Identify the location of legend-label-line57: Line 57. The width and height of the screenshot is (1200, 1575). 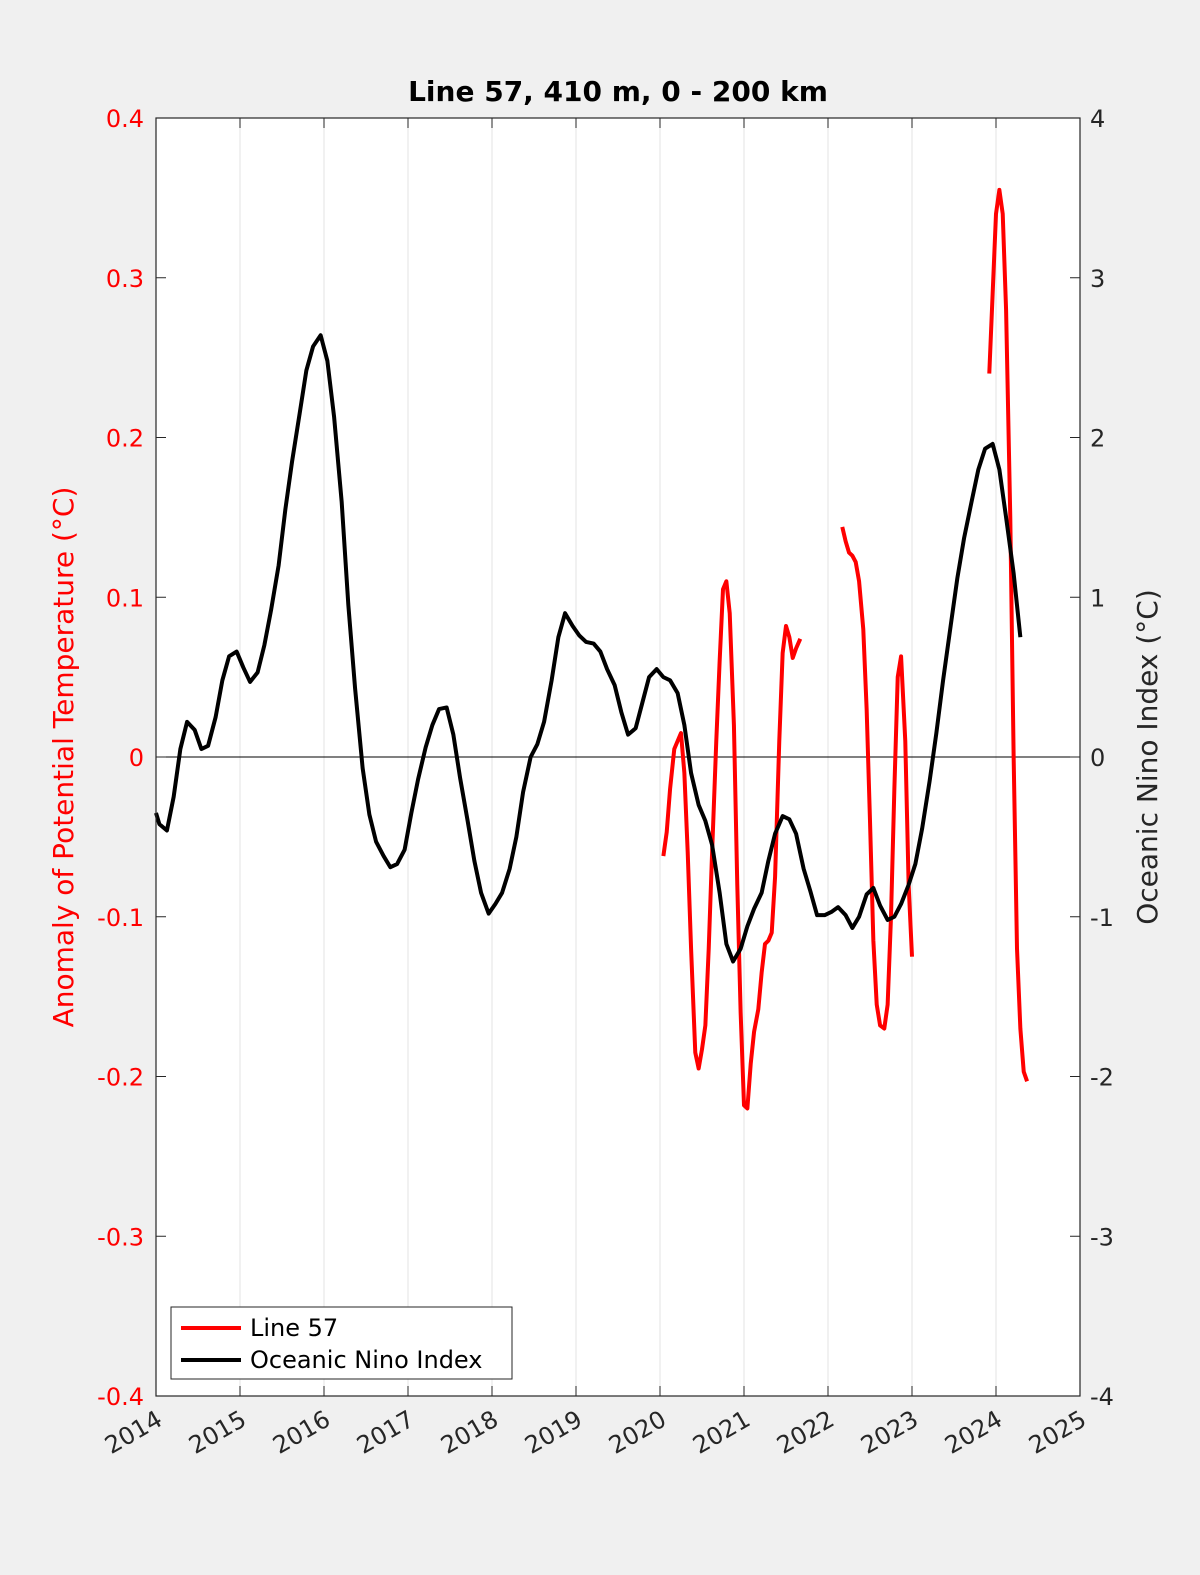
(294, 1328).